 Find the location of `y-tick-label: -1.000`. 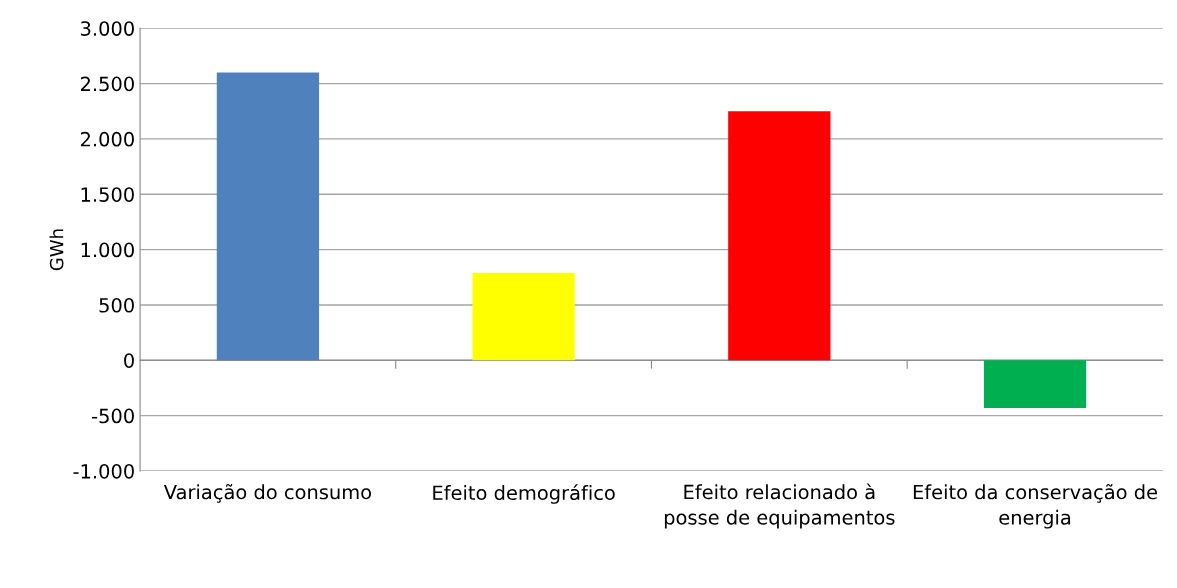

y-tick-label: -1.000 is located at coordinates (103, 471).